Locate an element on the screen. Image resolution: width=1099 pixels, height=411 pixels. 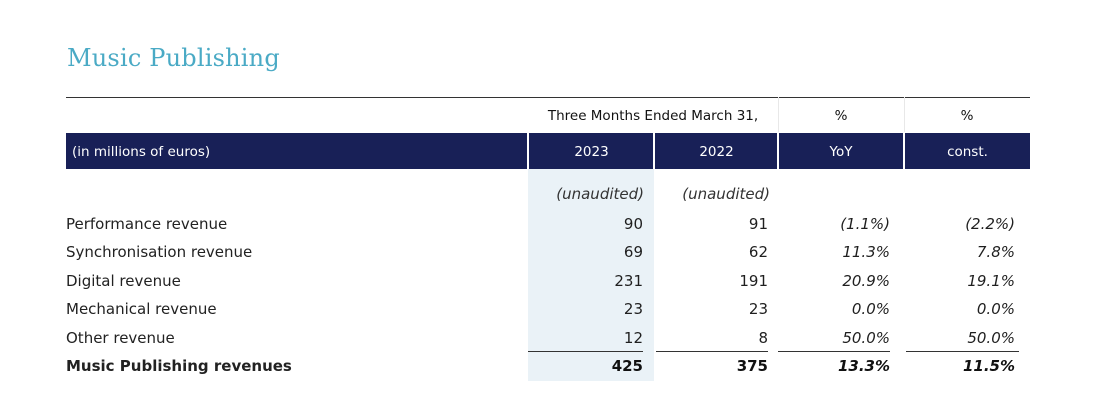
table-row: Performance revenue 90 91 (1.1%) (2.2%) is located at coordinates (549, 229).